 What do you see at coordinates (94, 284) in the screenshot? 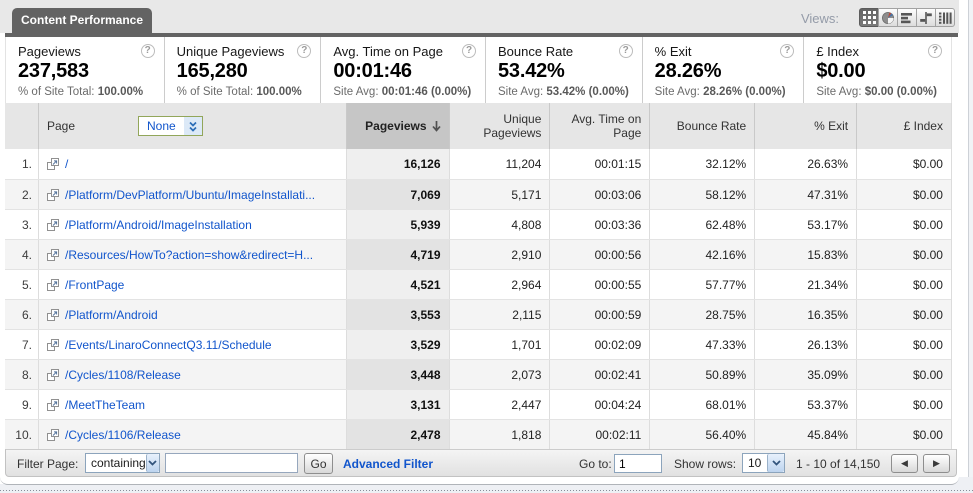
I see `page-link: /FrontPage` at bounding box center [94, 284].